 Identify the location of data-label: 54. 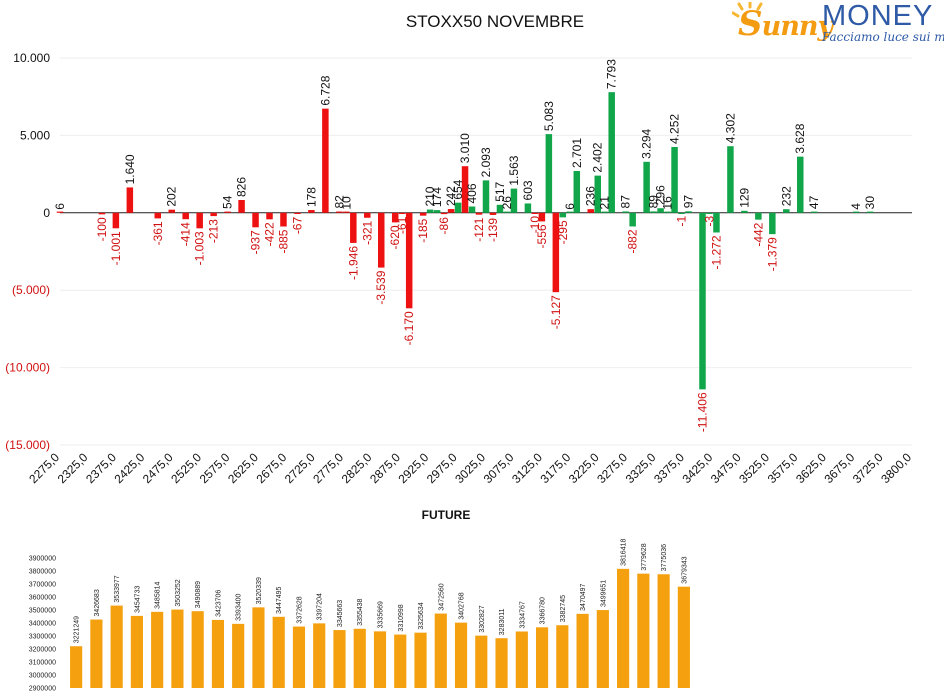
(228, 202).